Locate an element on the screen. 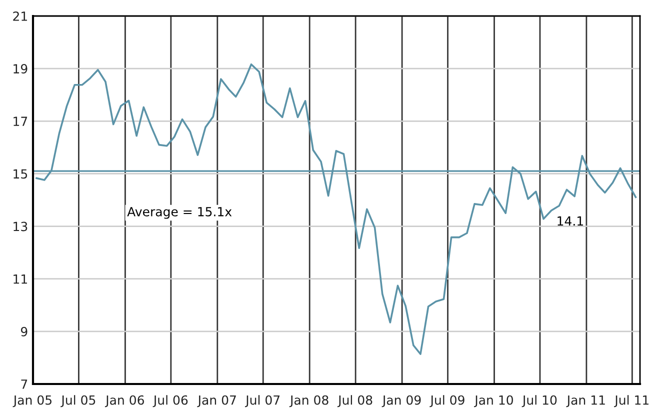 The image size is (651, 408). y-tick-label: 11 is located at coordinates (20, 279).